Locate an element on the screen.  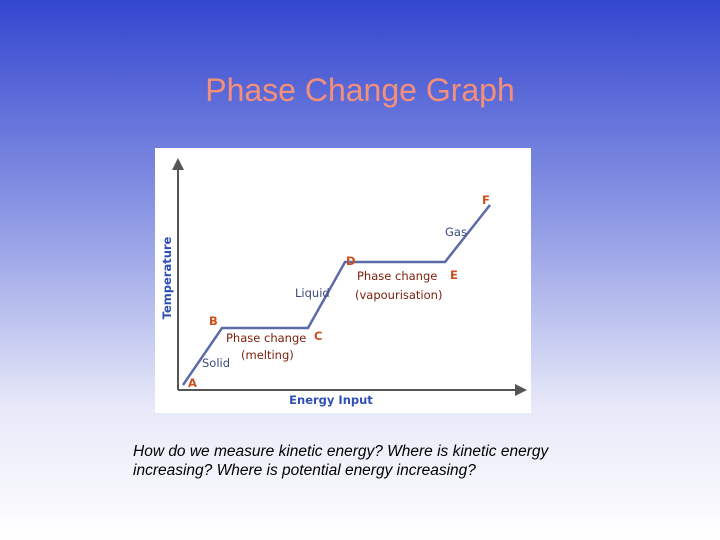
phase-change-note: (melting) is located at coordinates (267, 355).